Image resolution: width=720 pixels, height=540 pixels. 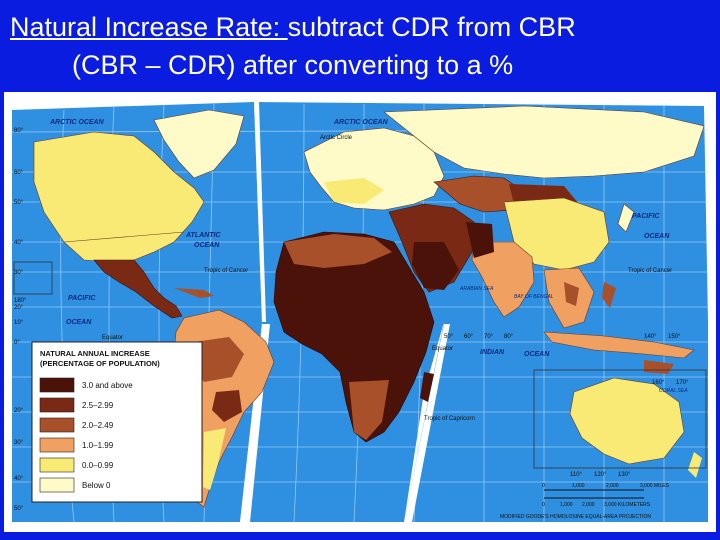 What do you see at coordinates (293, 65) in the screenshot?
I see `slide-subtitle: (CBR – CDR) after converting to a %` at bounding box center [293, 65].